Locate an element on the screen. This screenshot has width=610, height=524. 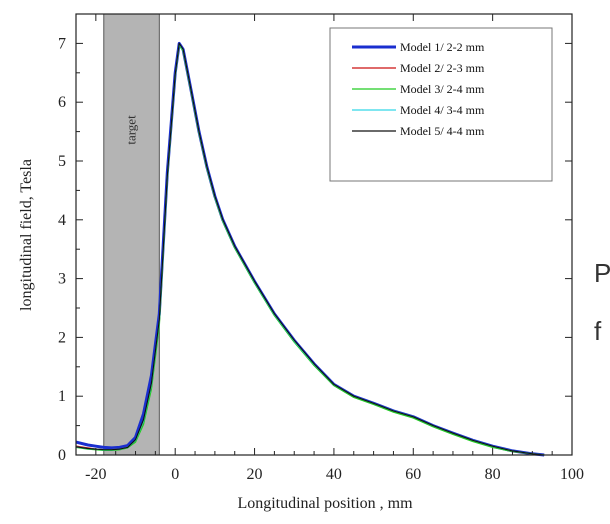
legend-label: Model 3/ 2-4 mm is located at coordinates (442, 89).